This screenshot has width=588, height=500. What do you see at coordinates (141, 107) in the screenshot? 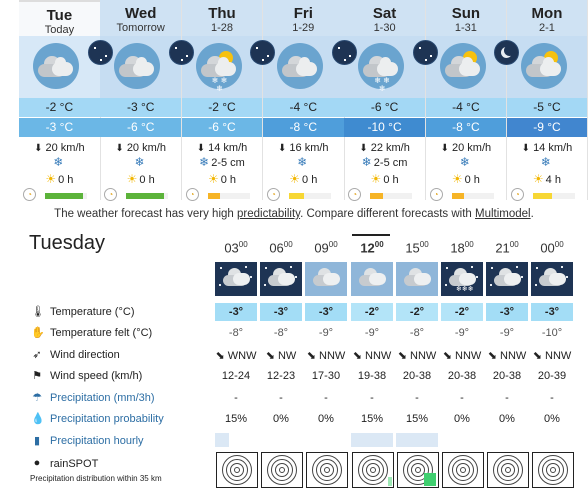
I see `max-temperature: -3 °C` at bounding box center [141, 107].